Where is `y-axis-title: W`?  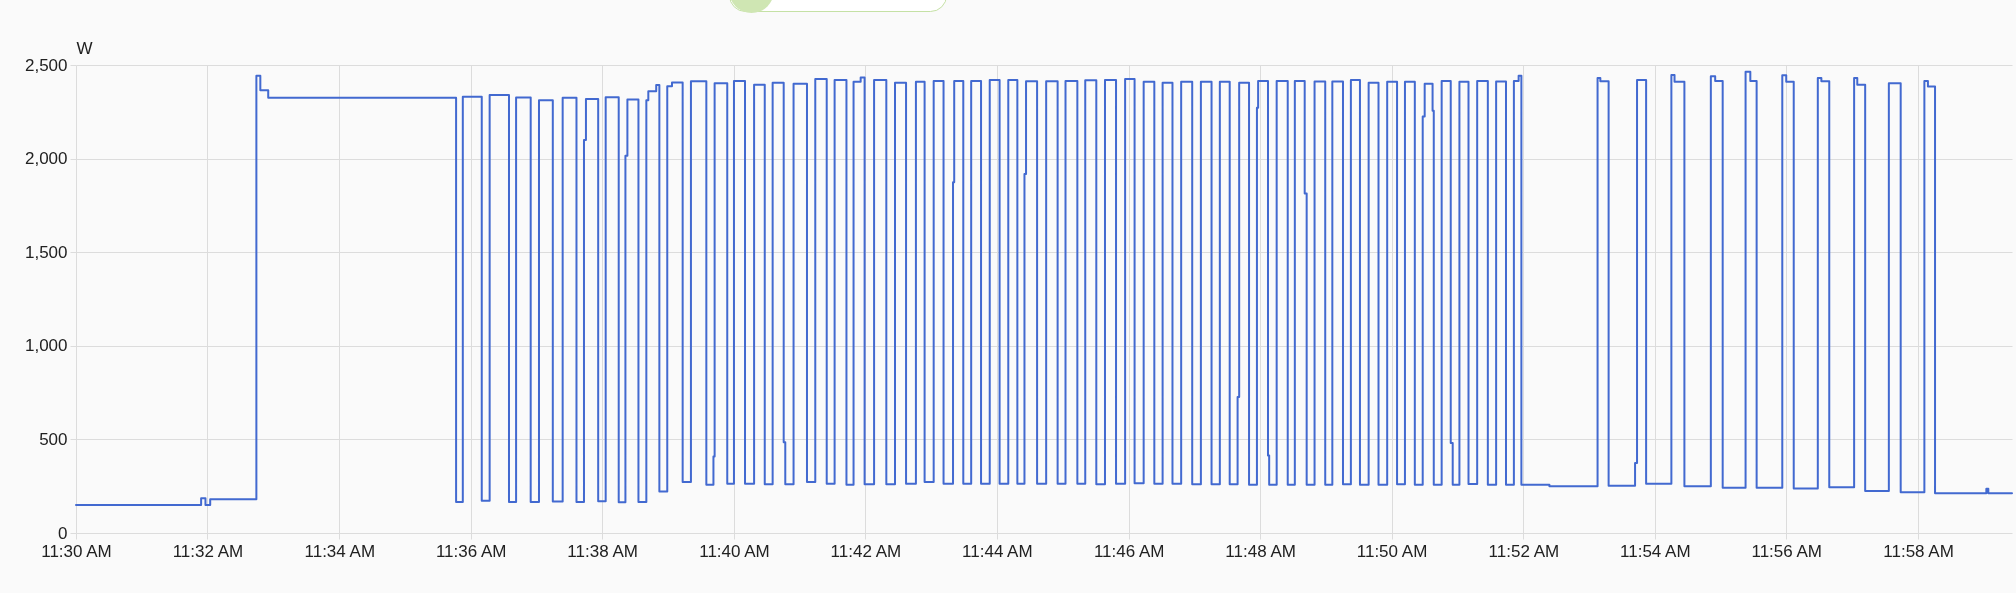 y-axis-title: W is located at coordinates (84, 48).